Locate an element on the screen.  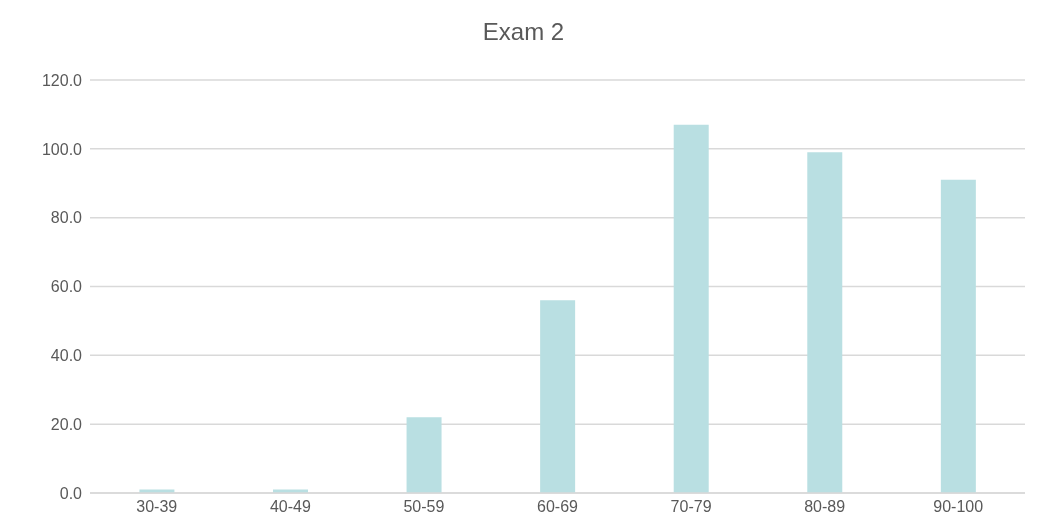
x-tick-label: 60-69 is located at coordinates (558, 507).